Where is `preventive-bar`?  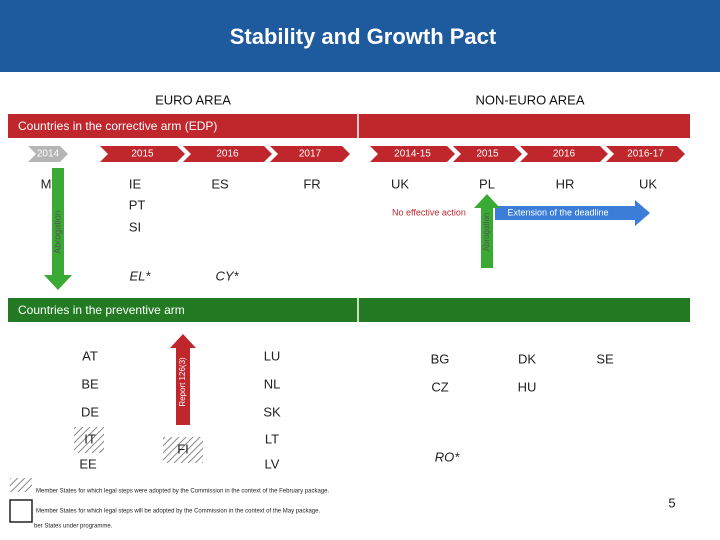
preventive-bar is located at coordinates (349, 310).